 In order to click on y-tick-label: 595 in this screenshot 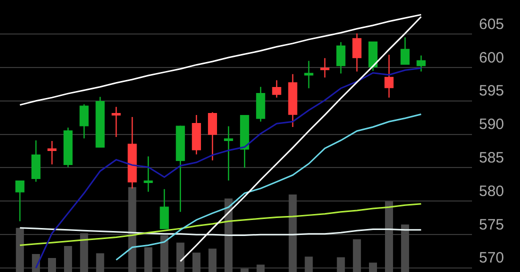, I will do `click(491, 91)`.